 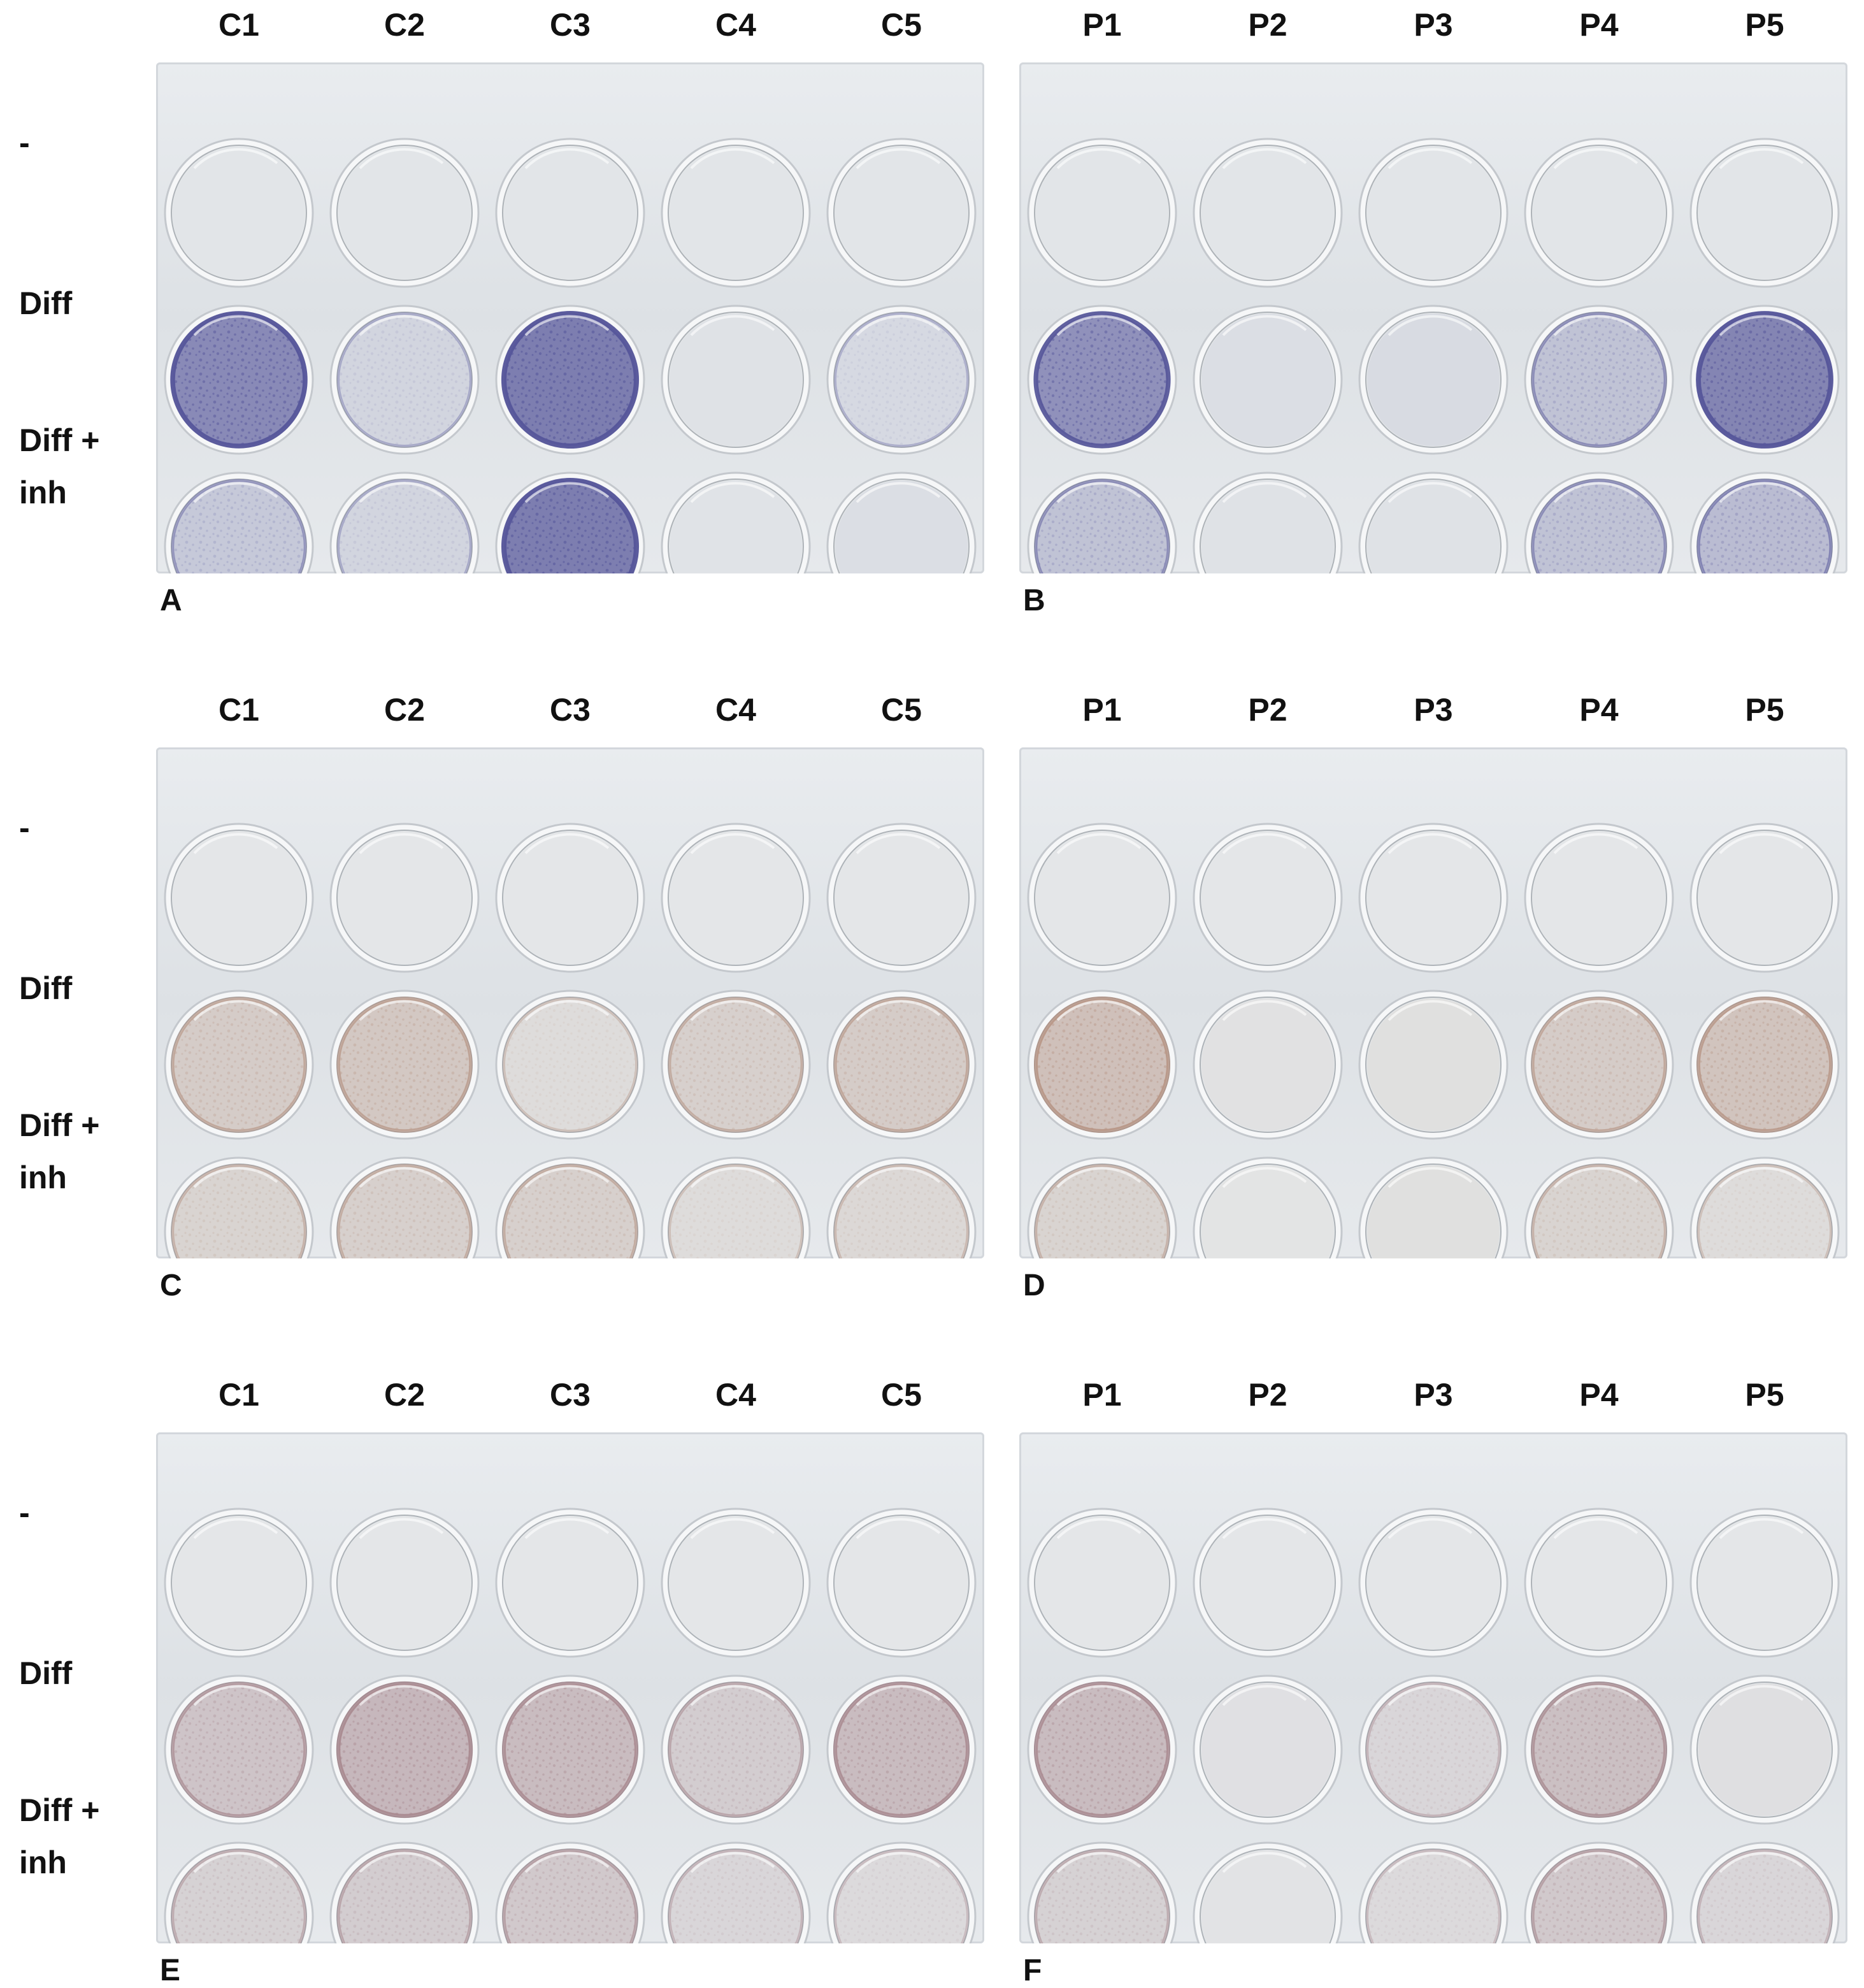 What do you see at coordinates (570, 1687) in the screenshot?
I see `well-plate` at bounding box center [570, 1687].